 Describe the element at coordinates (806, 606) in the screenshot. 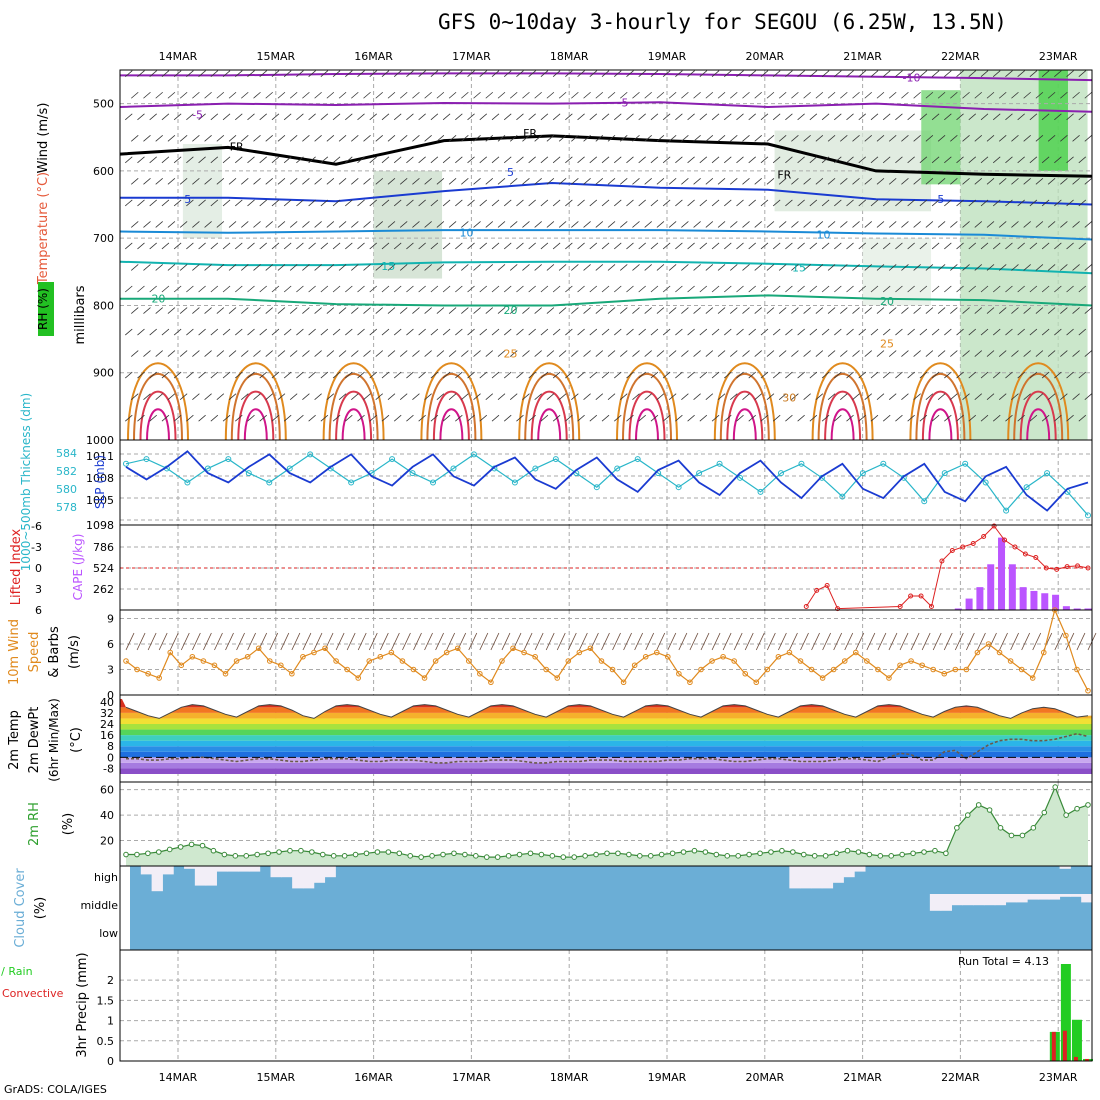

I see `li-marker` at that location.